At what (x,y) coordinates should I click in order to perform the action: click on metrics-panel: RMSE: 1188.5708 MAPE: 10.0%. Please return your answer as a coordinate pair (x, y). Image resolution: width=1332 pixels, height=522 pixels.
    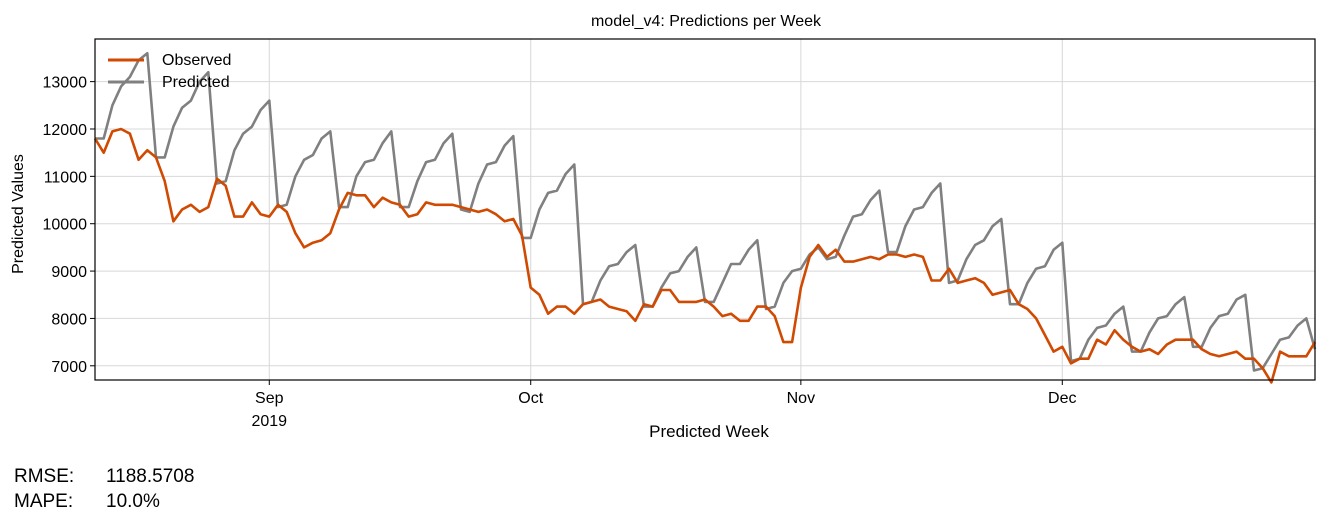
    Looking at the image, I should click on (104, 489).